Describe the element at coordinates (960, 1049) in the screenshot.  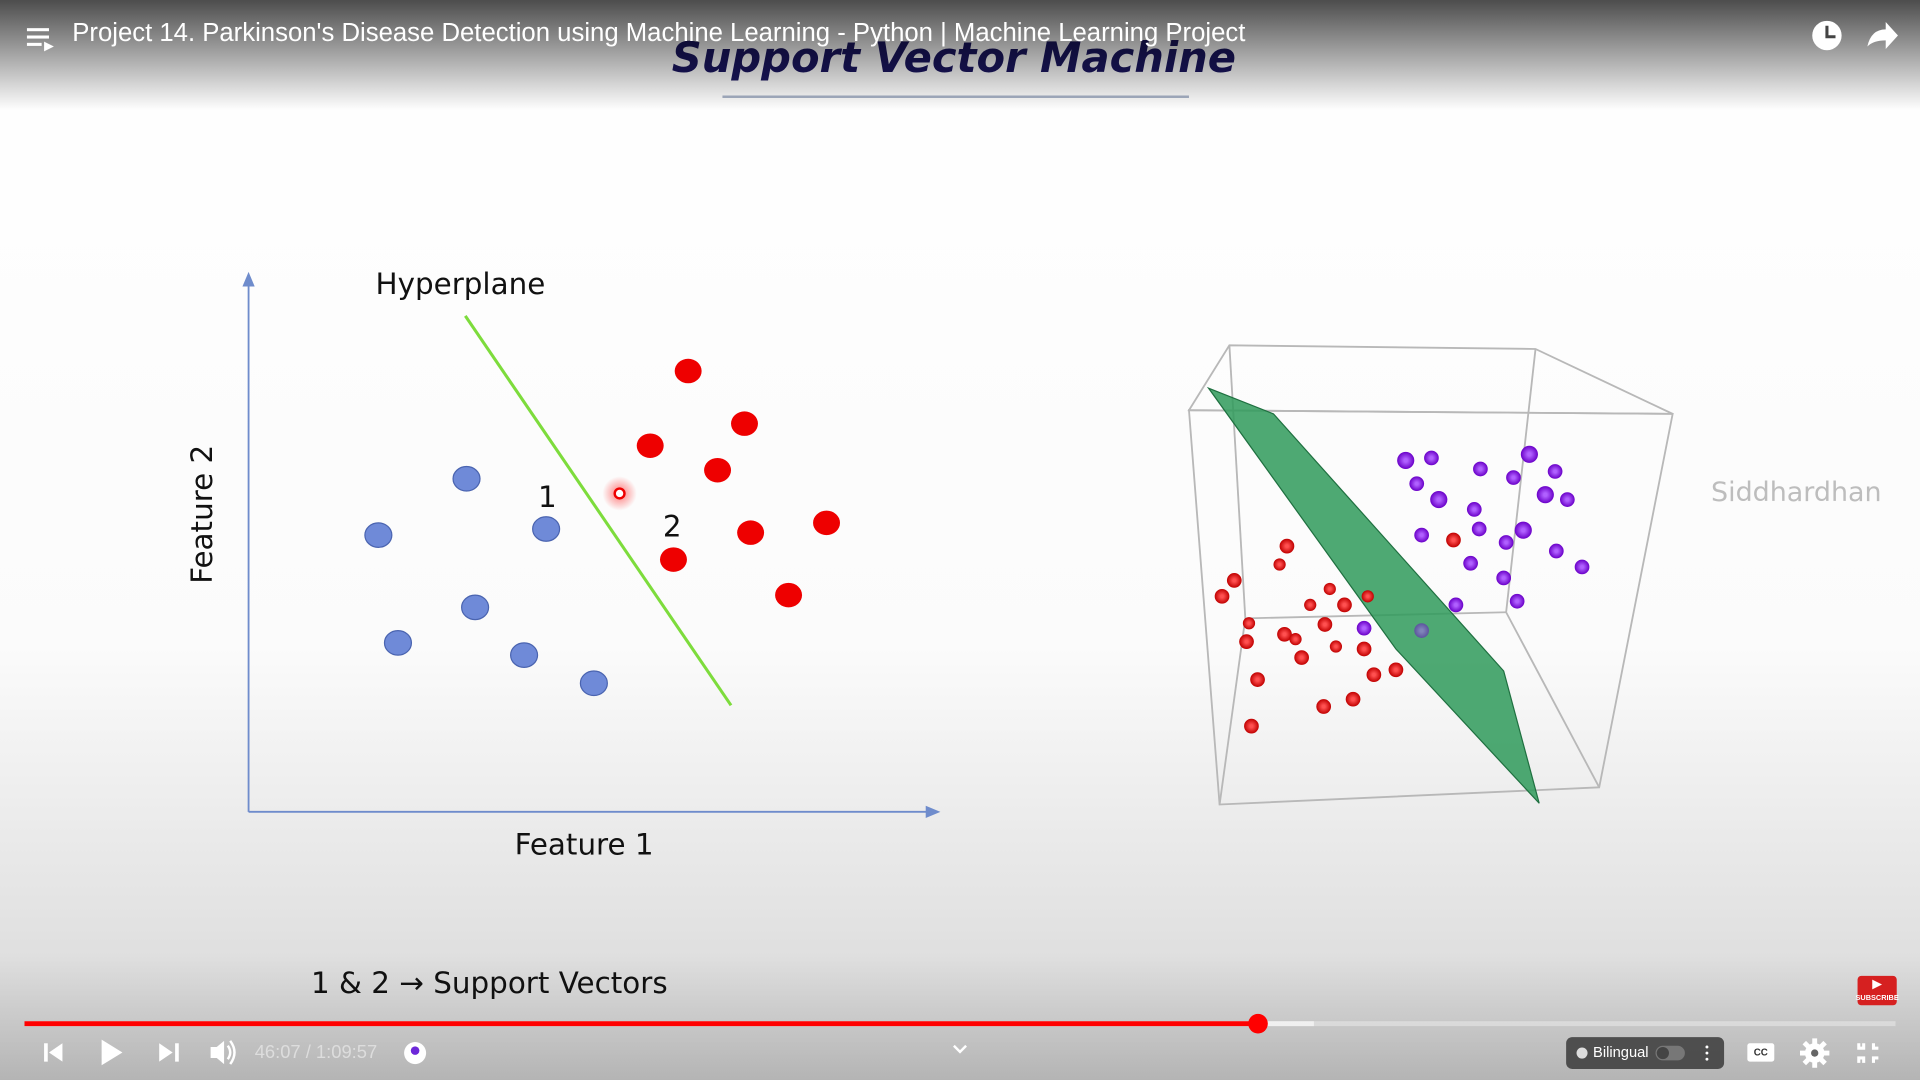
I see `expand-chevron` at that location.